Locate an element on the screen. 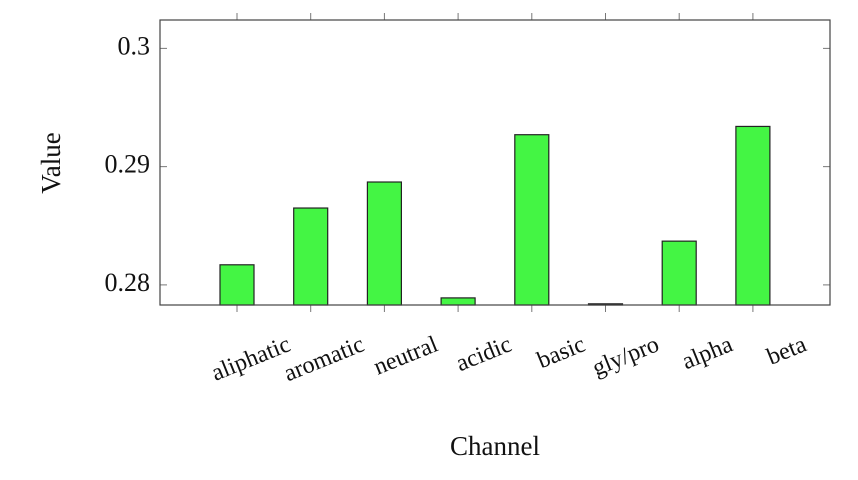 This screenshot has height=480, width=858. y-tick-label: 0.3 is located at coordinates (134, 45).